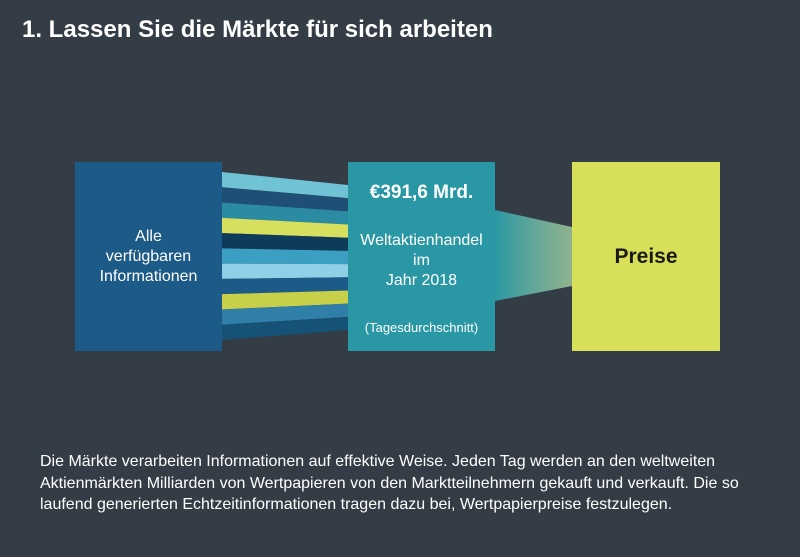 This screenshot has width=800, height=557. Describe the element at coordinates (421, 280) in the screenshot. I see `description-line-3: Jahr 2018` at that location.